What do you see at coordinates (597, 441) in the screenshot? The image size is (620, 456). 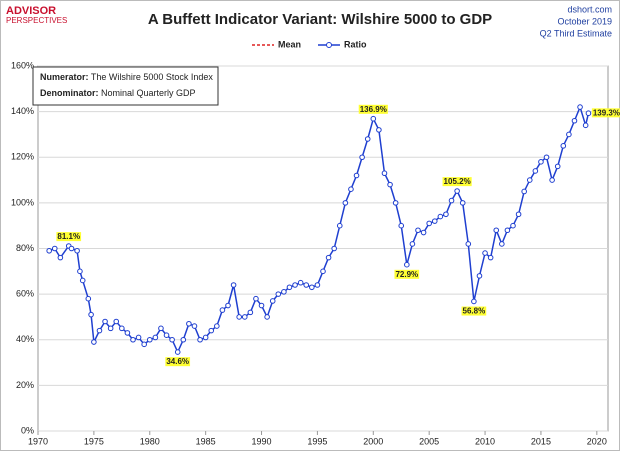 I see `x-tick-label: 2020` at bounding box center [597, 441].